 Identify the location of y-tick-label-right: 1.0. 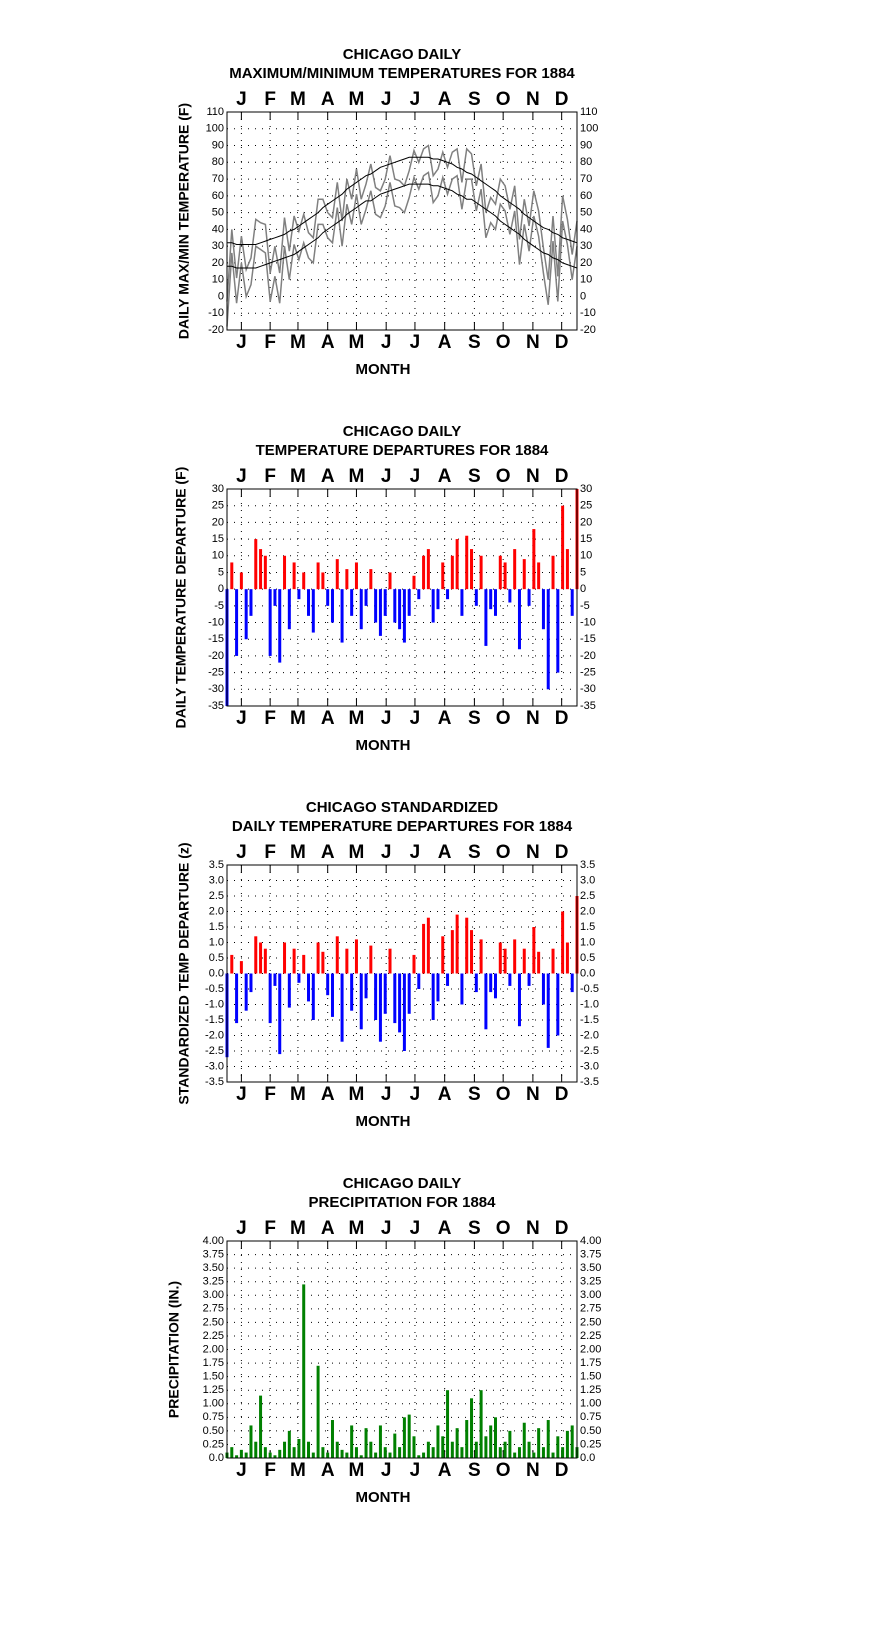
(587, 942).